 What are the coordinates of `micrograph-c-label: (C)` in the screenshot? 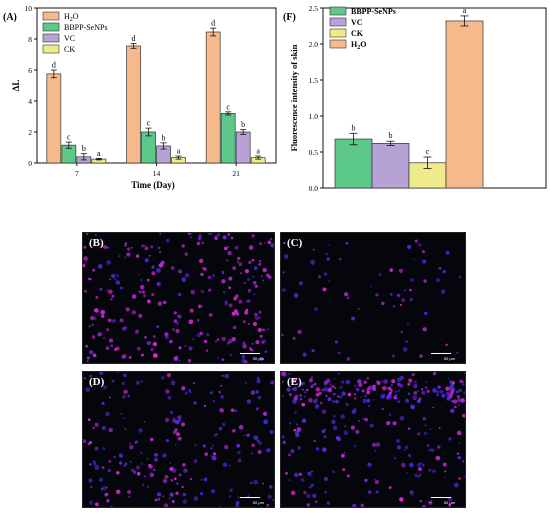 It's located at (295, 243).